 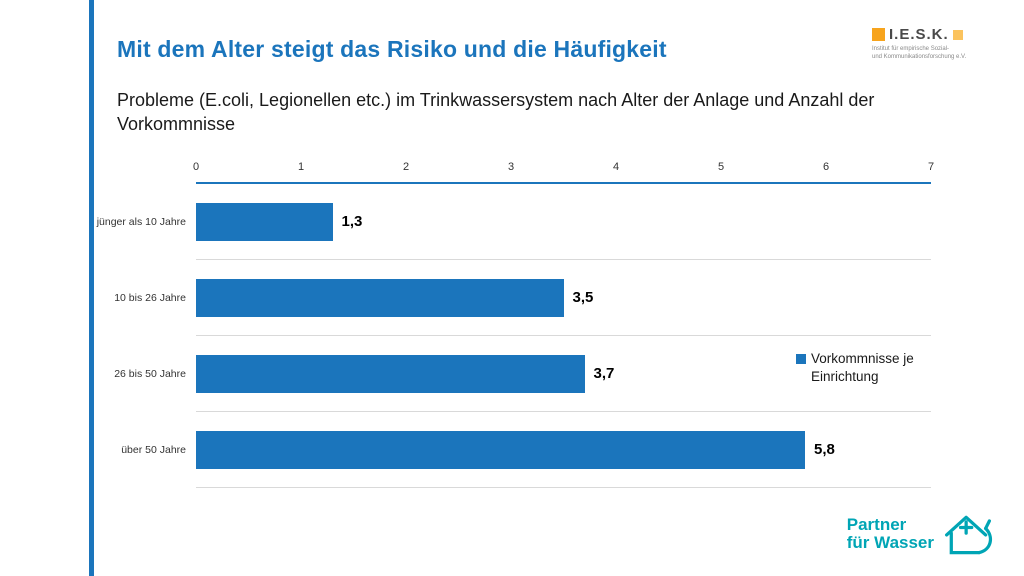 I want to click on chart-row: über 50 Jahre 5,8, so click(x=526, y=450).